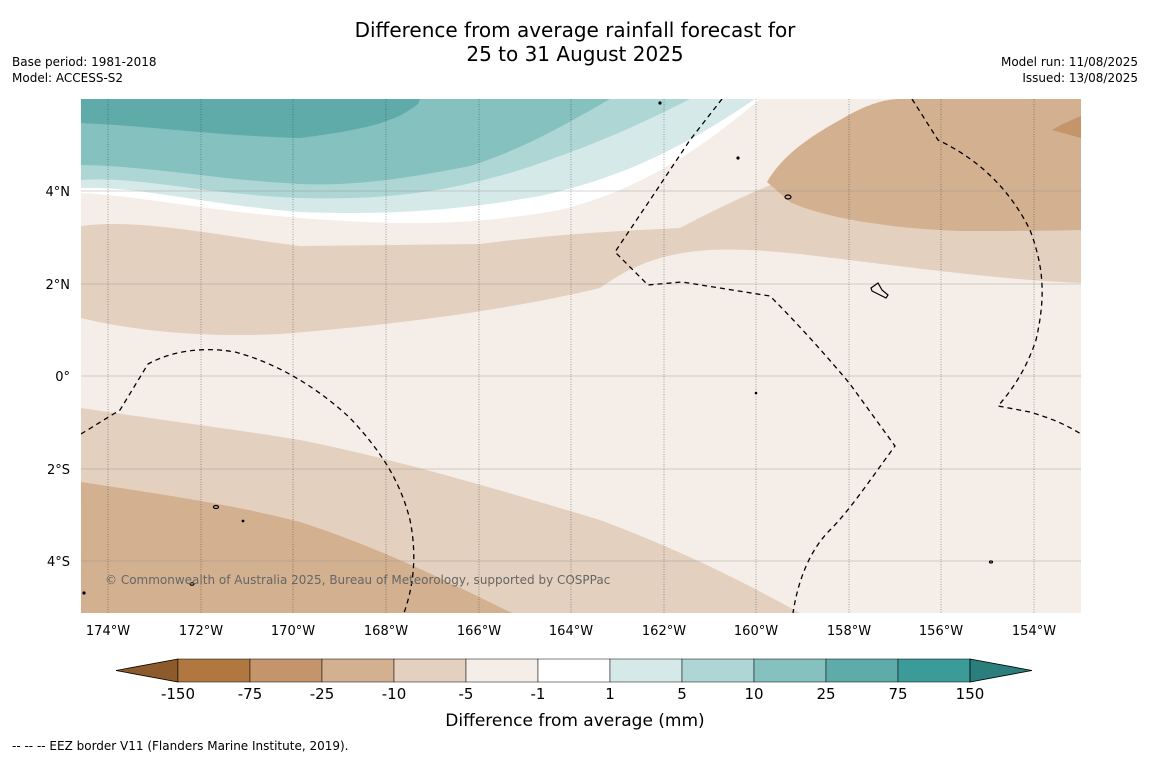  What do you see at coordinates (756, 631) in the screenshot?
I see `lon-label-160w: 160°W` at bounding box center [756, 631].